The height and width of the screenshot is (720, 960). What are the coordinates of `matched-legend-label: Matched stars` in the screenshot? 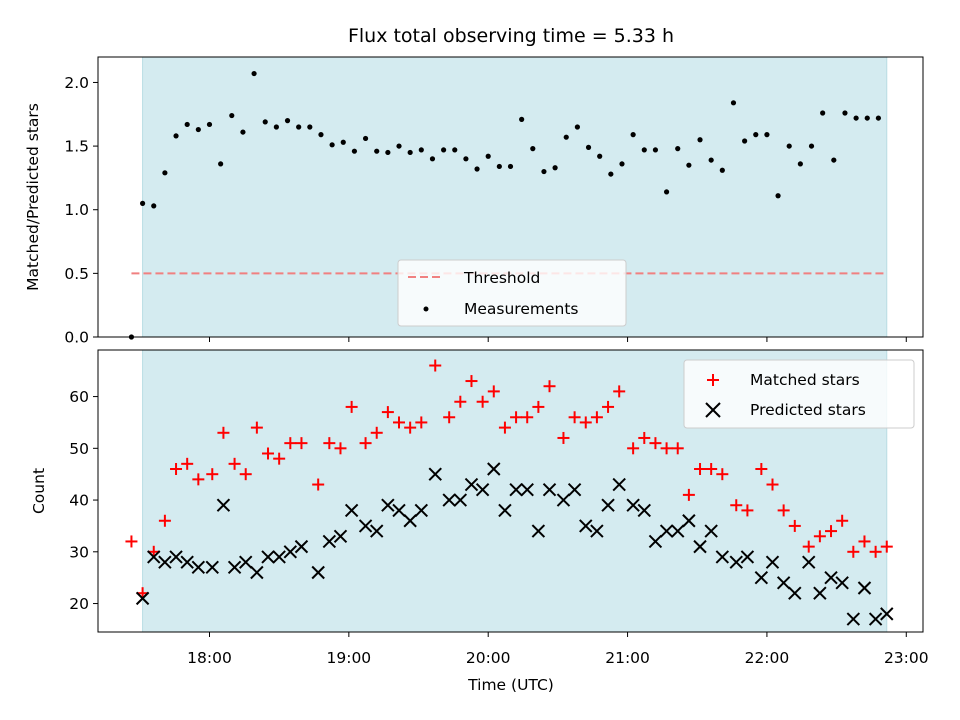 It's located at (805, 380).